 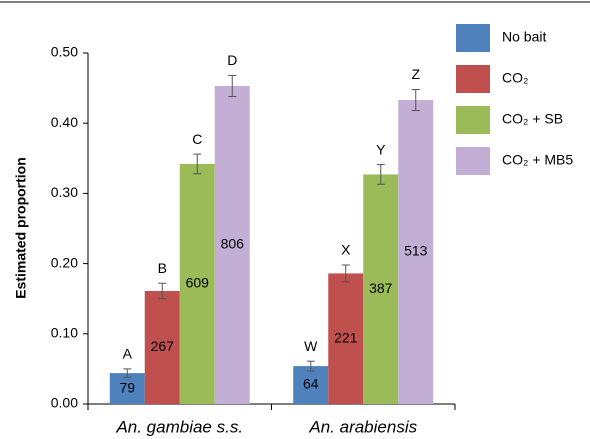 What do you see at coordinates (346, 250) in the screenshot?
I see `significance-letter: X` at bounding box center [346, 250].